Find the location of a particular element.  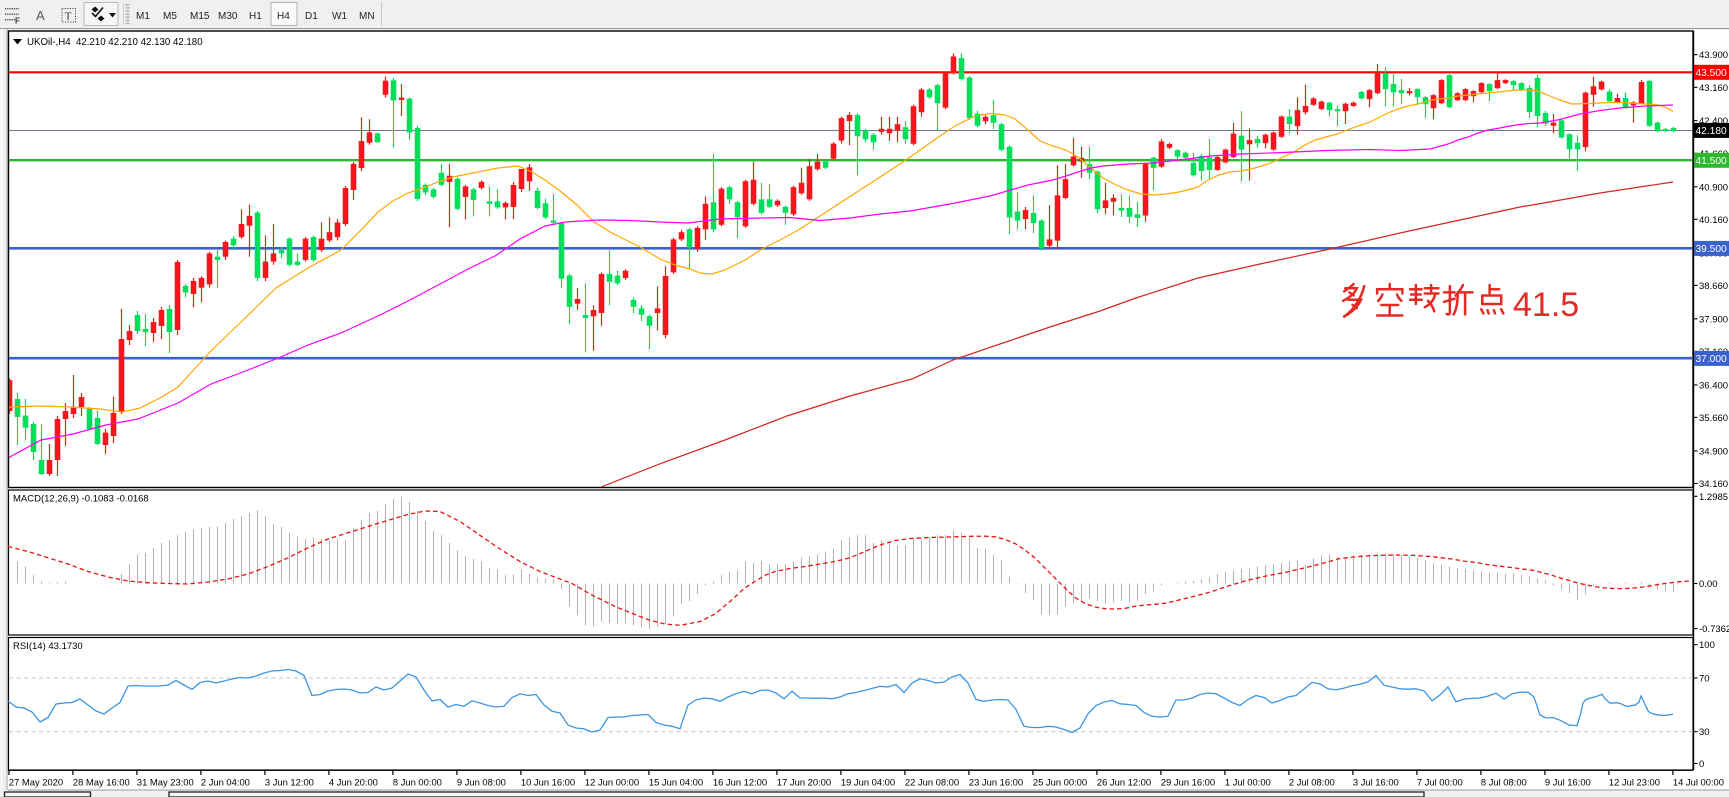

svg-text: 31 May 23:00 is located at coordinates (165, 782).